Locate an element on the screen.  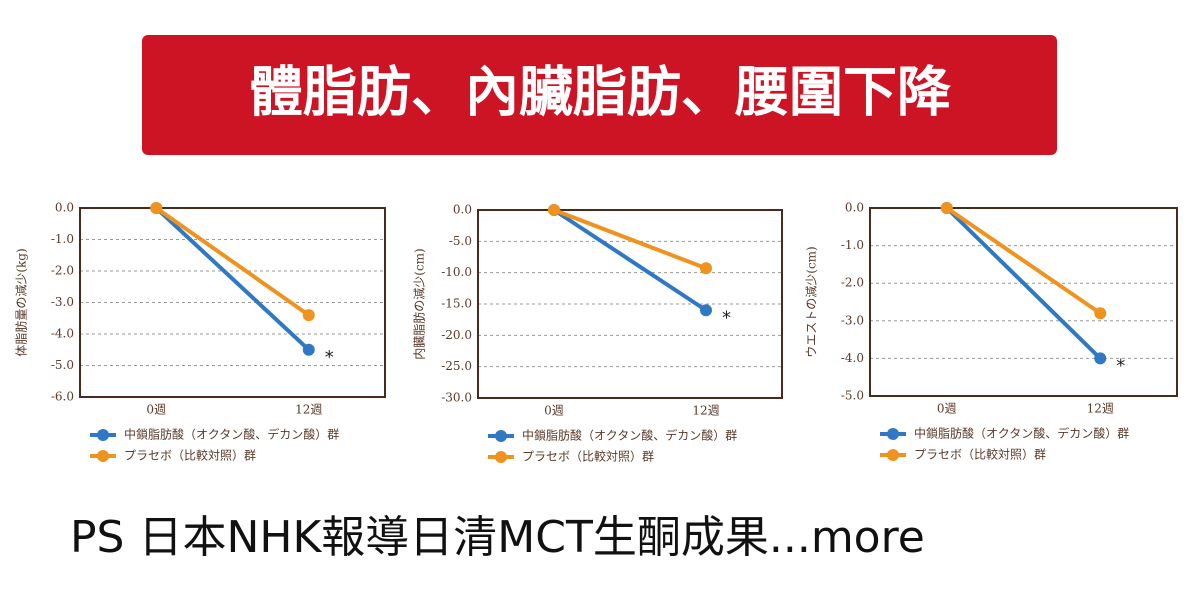
y-tick-label: -10.0 is located at coordinates (456, 272).